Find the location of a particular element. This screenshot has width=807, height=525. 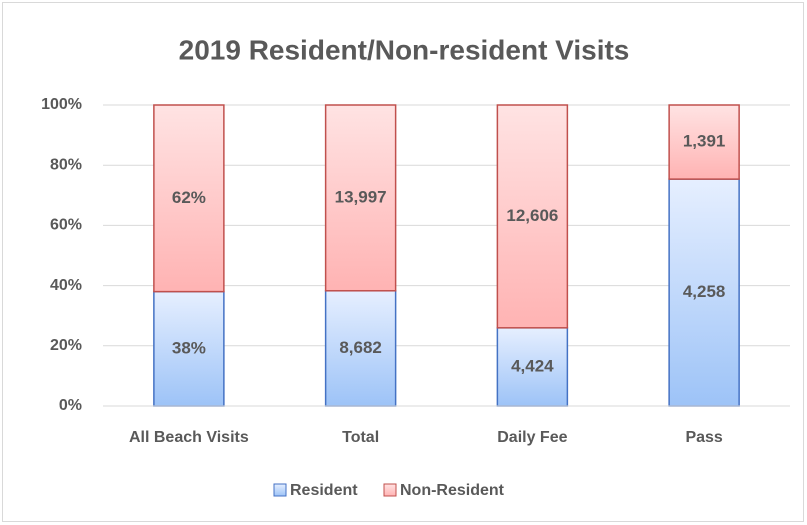

y-tick-label: 0% is located at coordinates (70, 405).